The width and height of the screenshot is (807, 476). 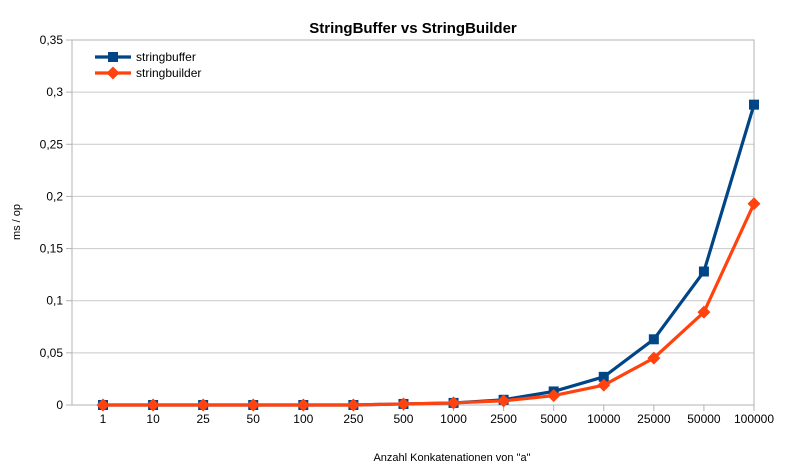 What do you see at coordinates (52, 353) in the screenshot?
I see `y-tick-label: 0,05` at bounding box center [52, 353].